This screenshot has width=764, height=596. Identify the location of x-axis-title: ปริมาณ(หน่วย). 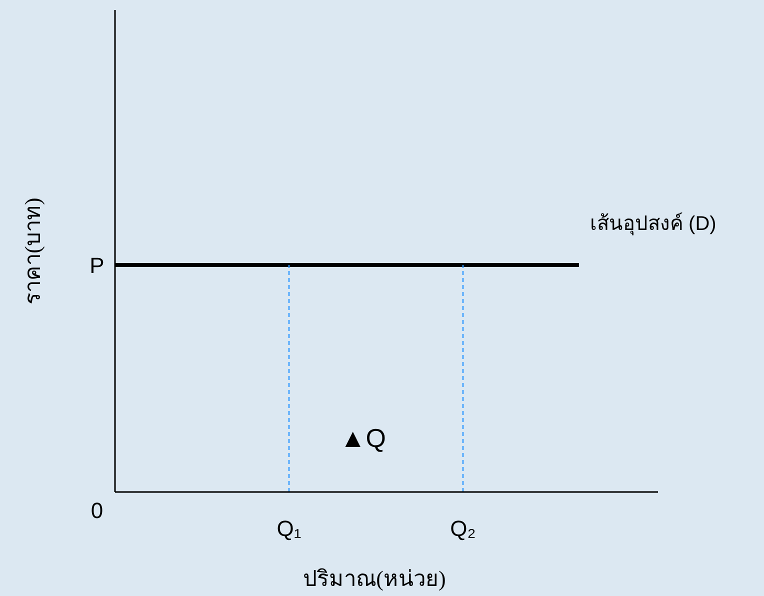
(374, 578).